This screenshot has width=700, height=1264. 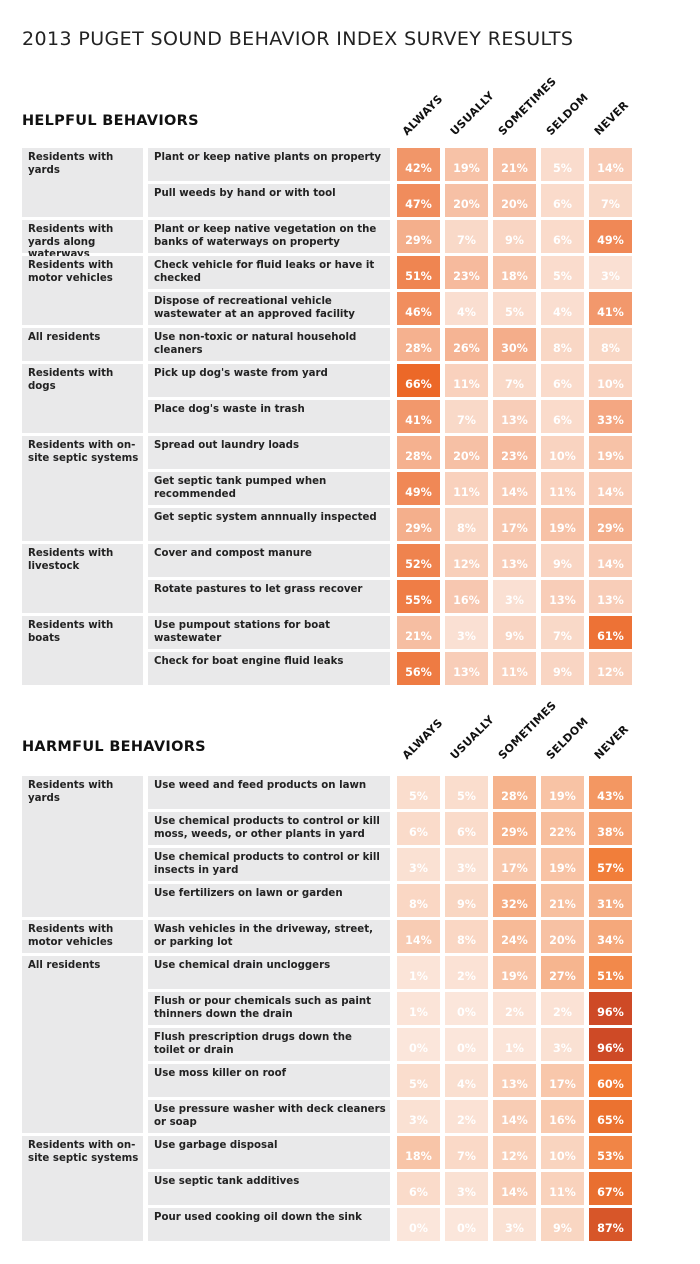 What do you see at coordinates (83, 1152) in the screenshot?
I see `respondent-group-label: Residents with on-site septic systems` at bounding box center [83, 1152].